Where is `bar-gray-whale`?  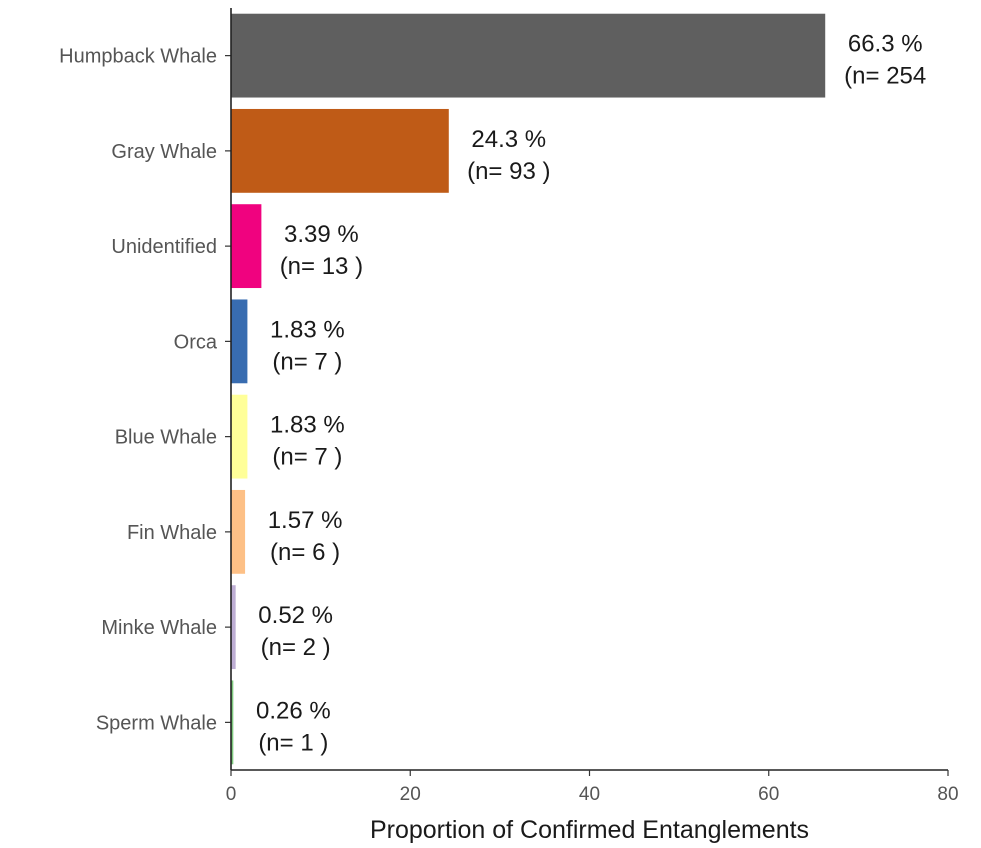 bar-gray-whale is located at coordinates (340, 150).